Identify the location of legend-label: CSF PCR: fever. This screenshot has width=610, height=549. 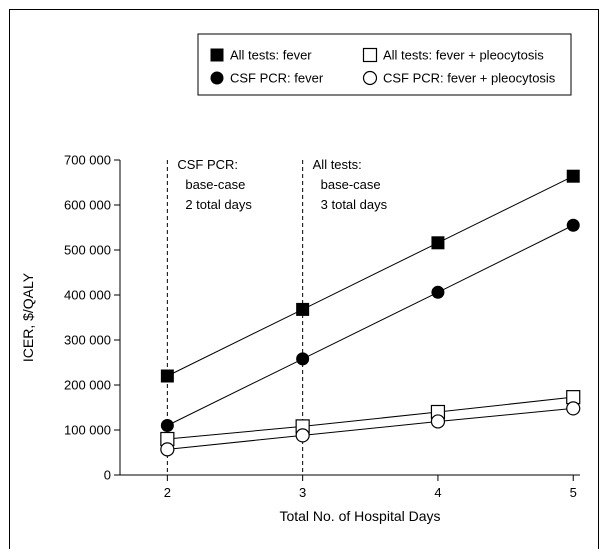
(277, 78).